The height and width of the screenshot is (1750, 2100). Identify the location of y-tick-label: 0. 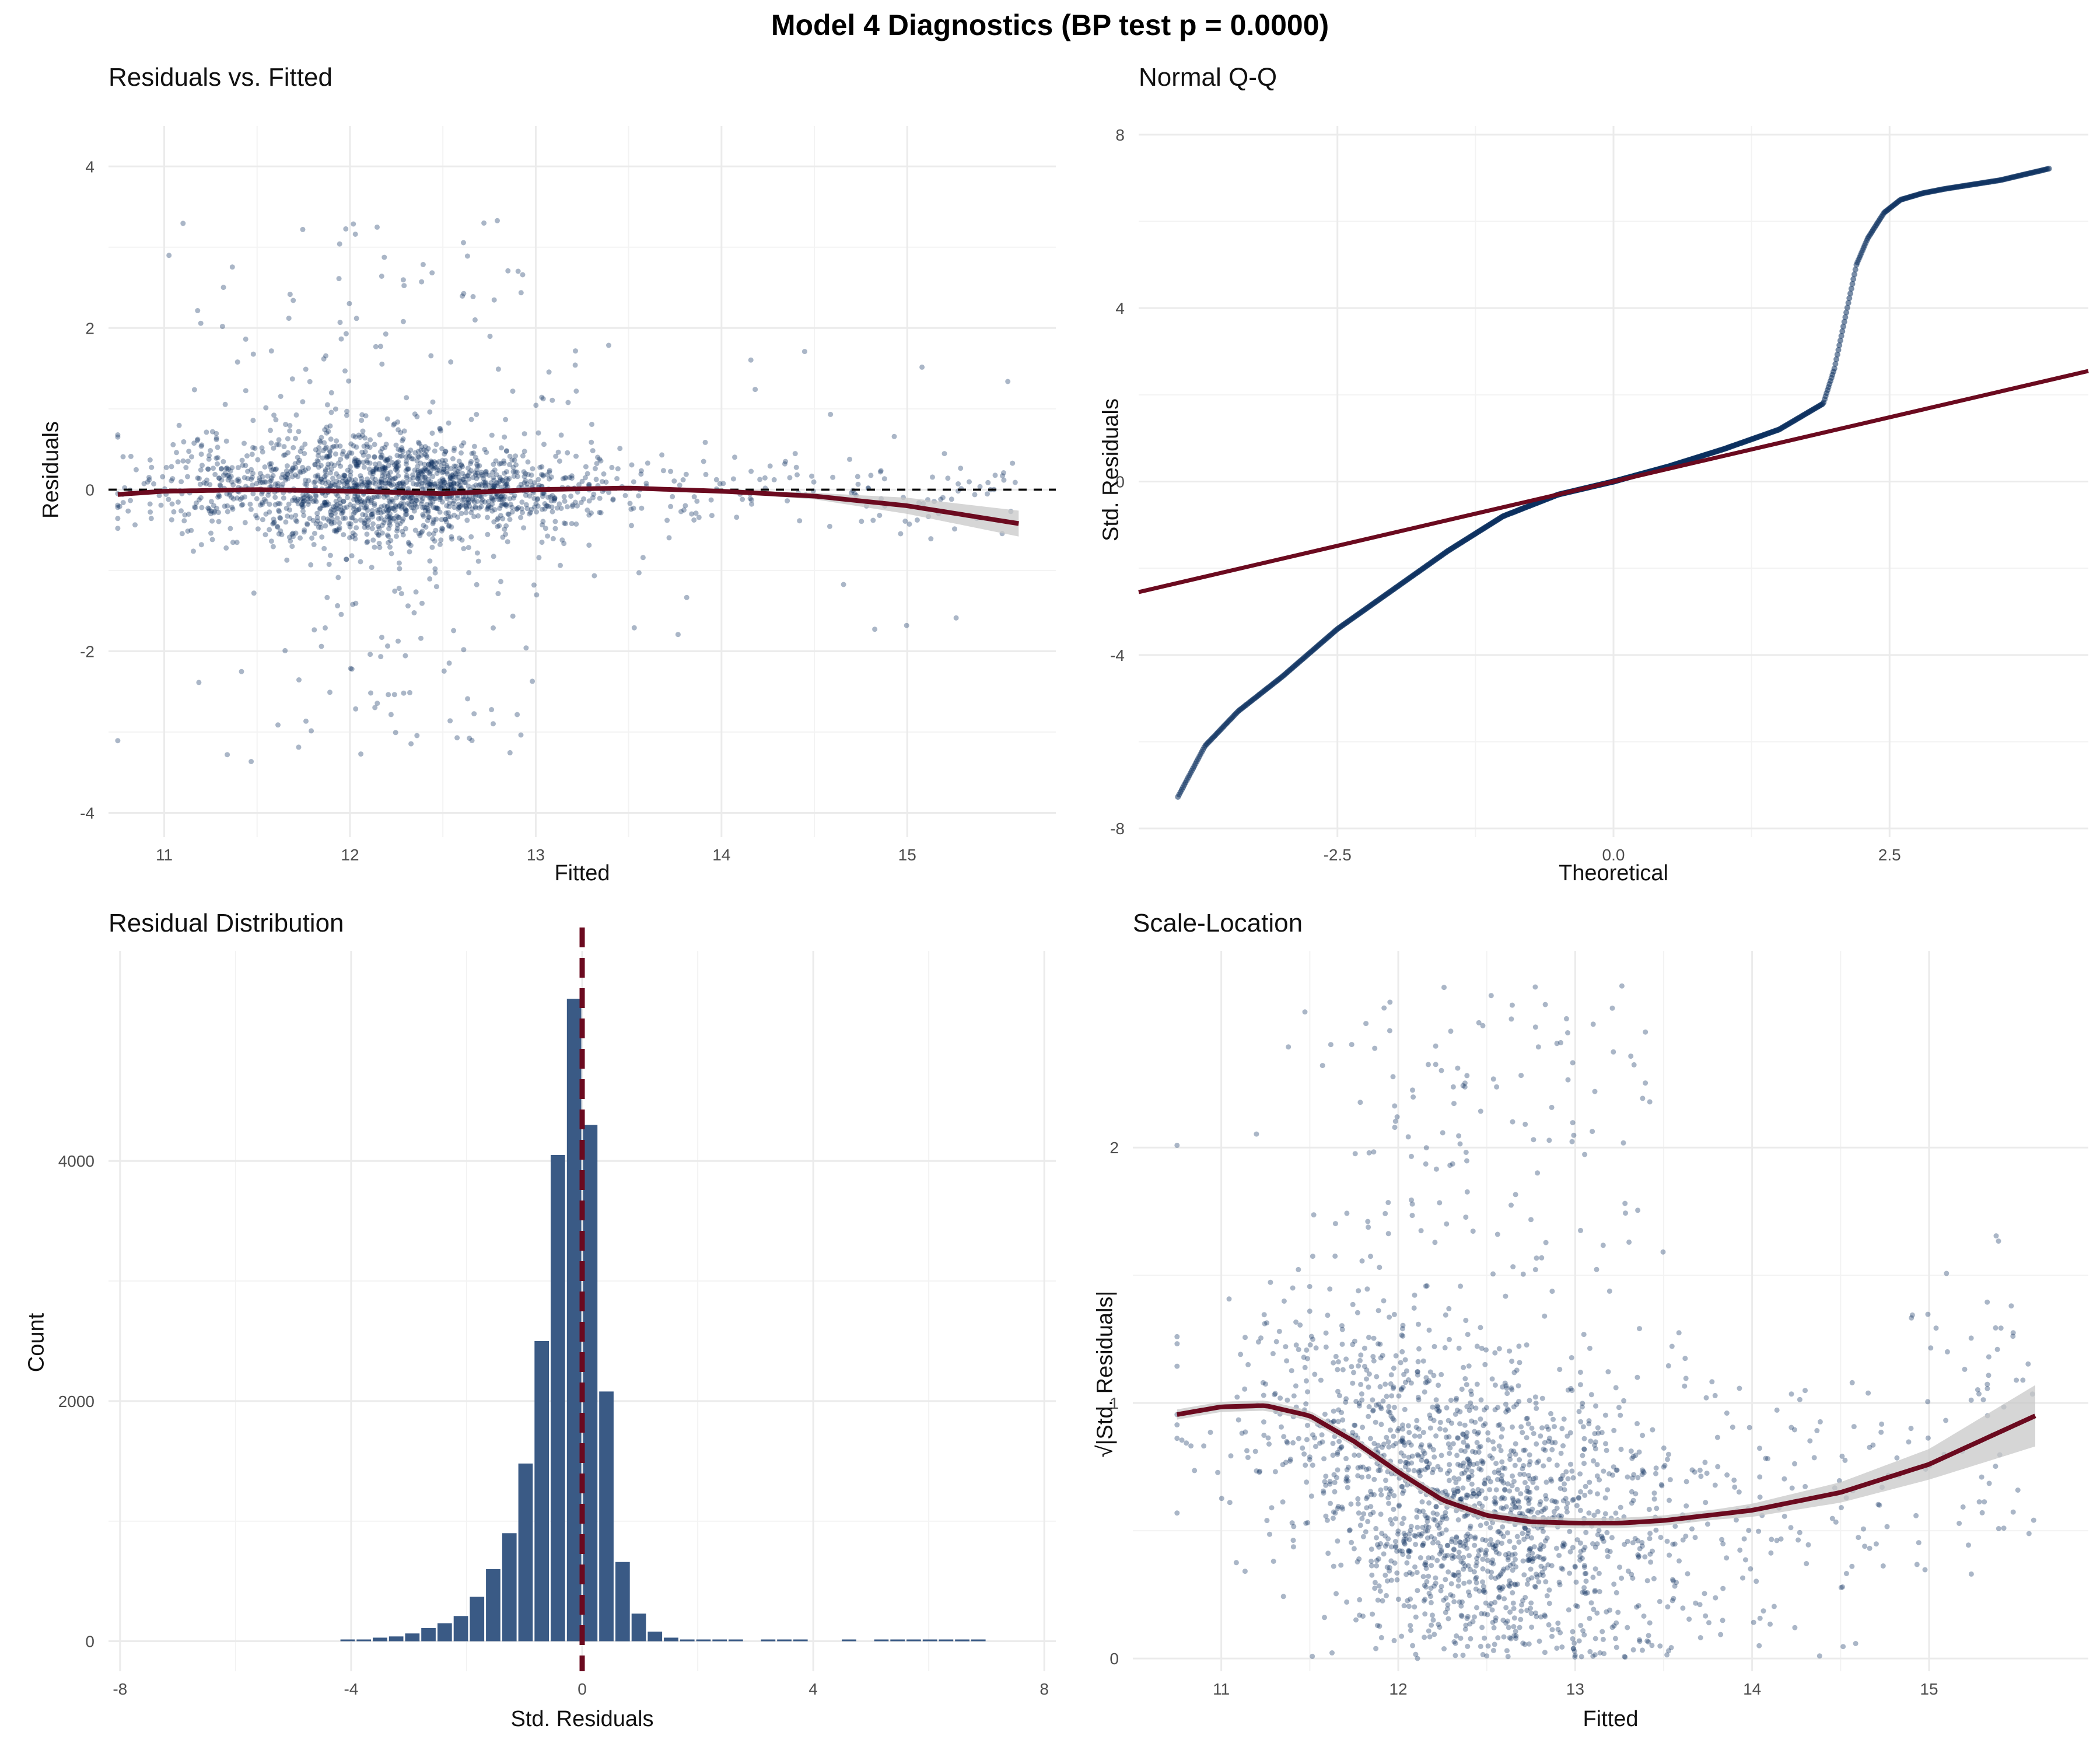
(1120, 482).